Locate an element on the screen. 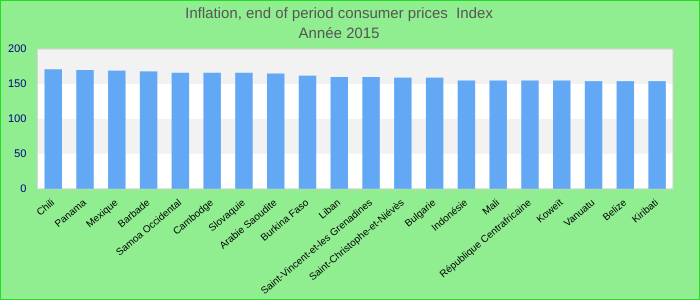 The width and height of the screenshot is (700, 300). y-tick-label: 50 is located at coordinates (20, 154).